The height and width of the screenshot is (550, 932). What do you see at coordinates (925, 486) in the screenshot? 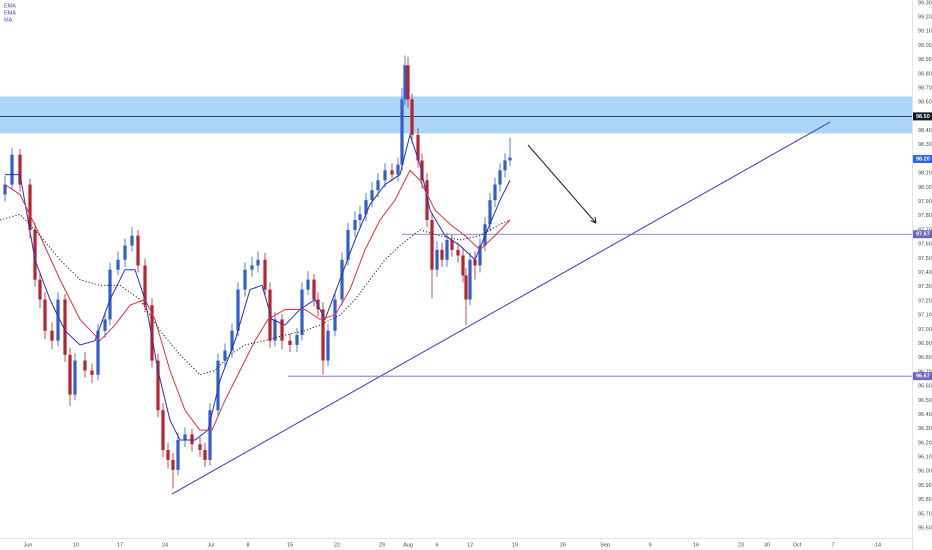
I see `y-tick-label: 95.90` at bounding box center [925, 486].